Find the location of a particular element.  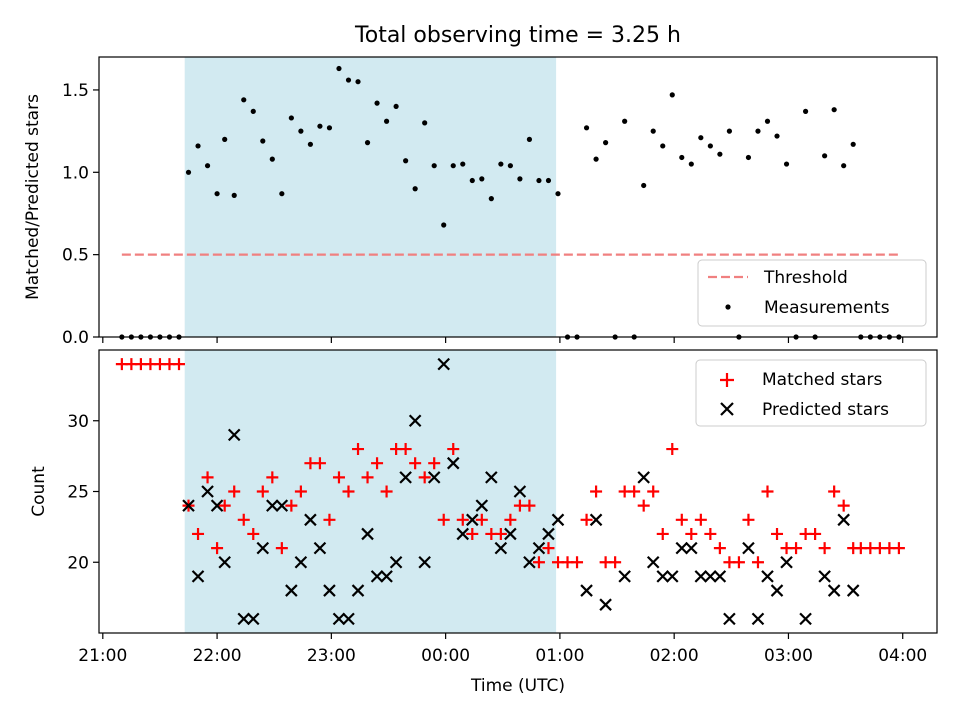

ratio-legend-frame is located at coordinates (812, 293).